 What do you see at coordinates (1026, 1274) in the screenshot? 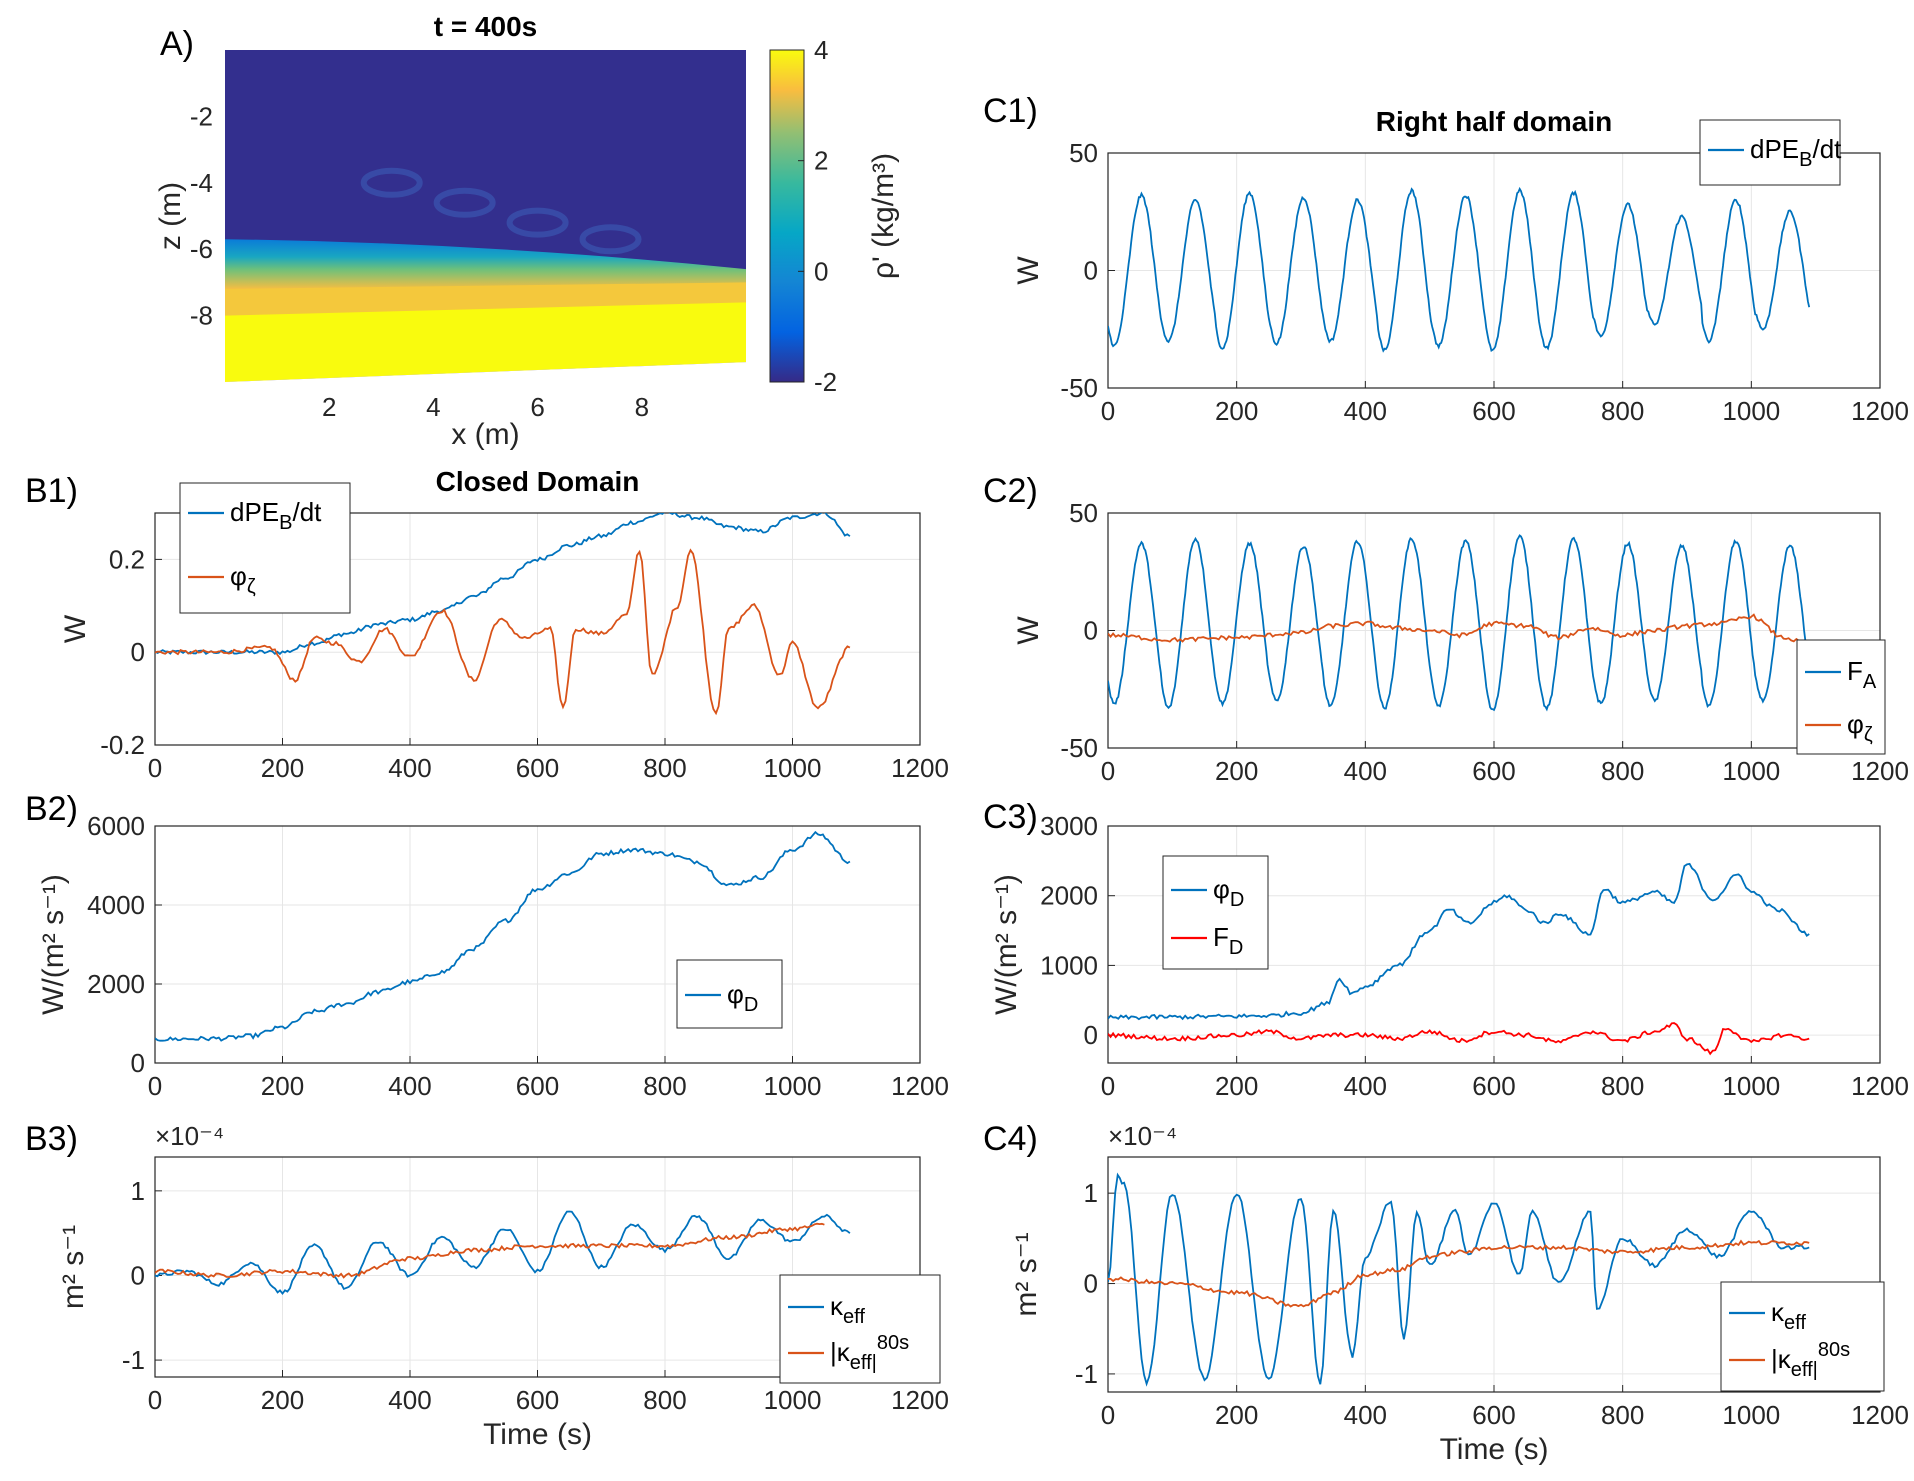
I see `y-axis-label: m² s⁻¹` at bounding box center [1026, 1274].